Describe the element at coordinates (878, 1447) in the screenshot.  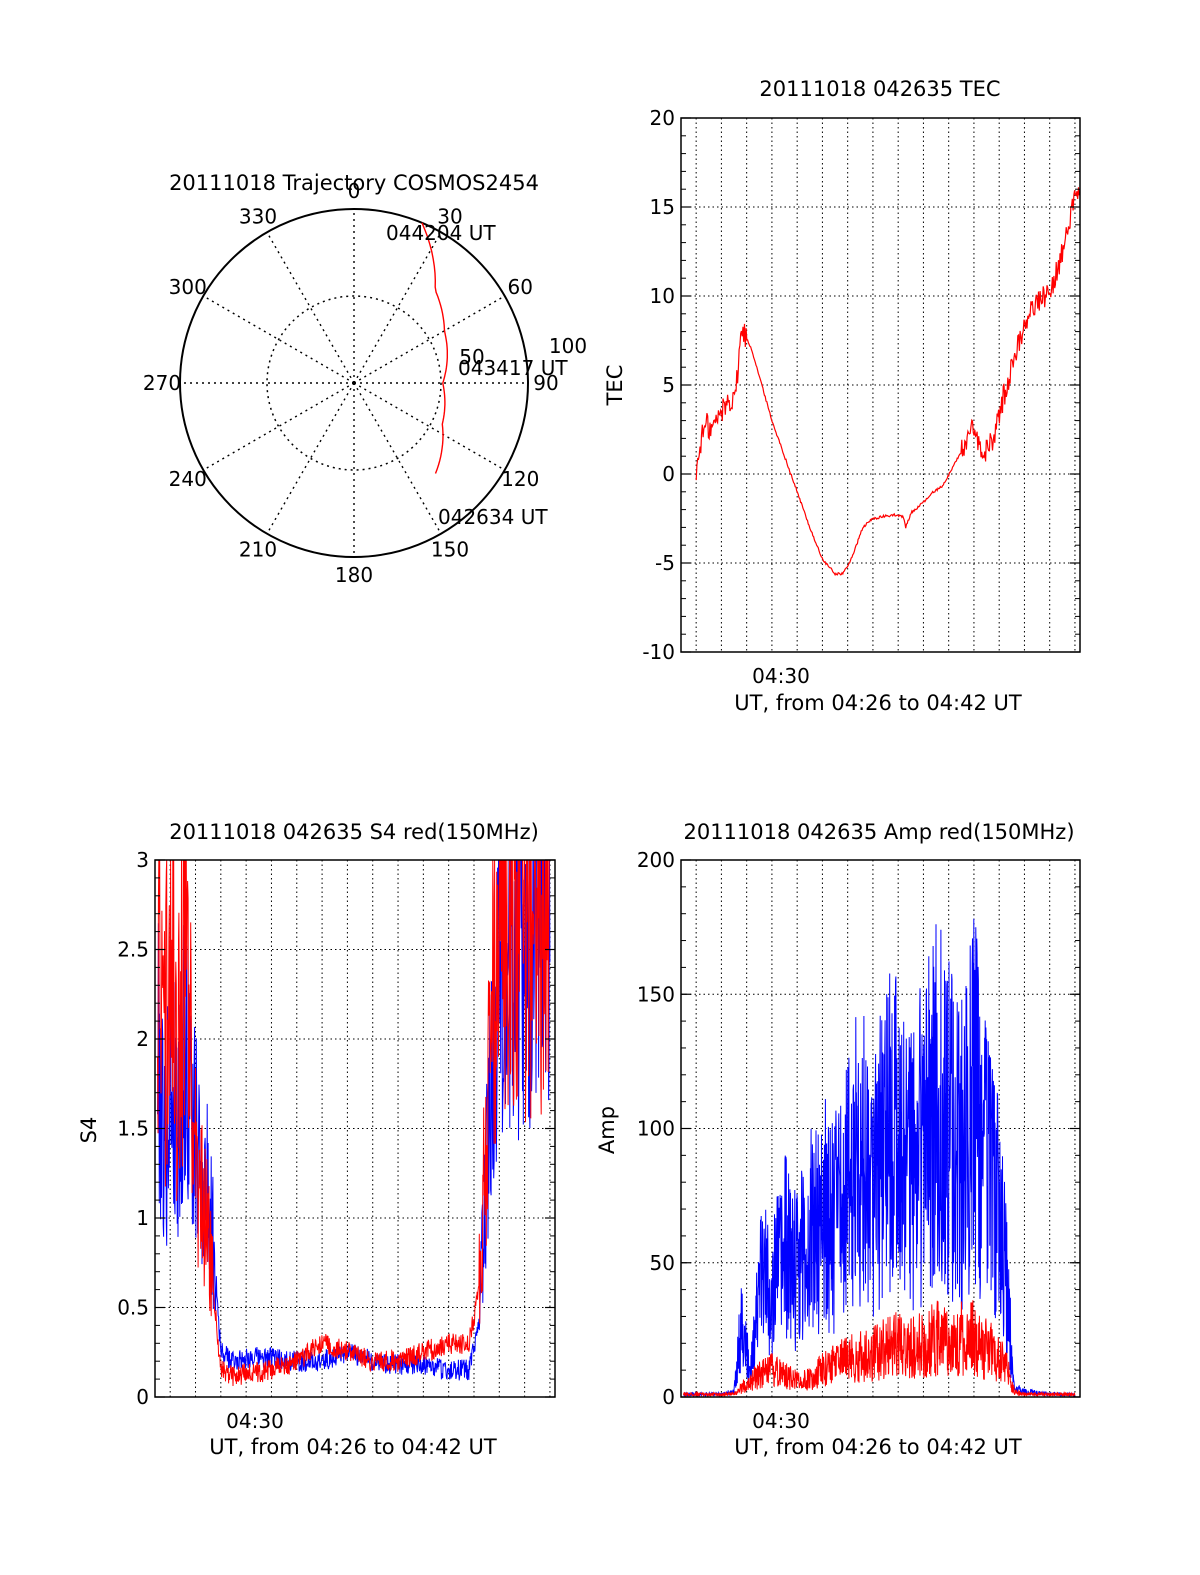
I see `amp-x-axis-label: UT, from 04:26 to 04:42 UT` at that location.